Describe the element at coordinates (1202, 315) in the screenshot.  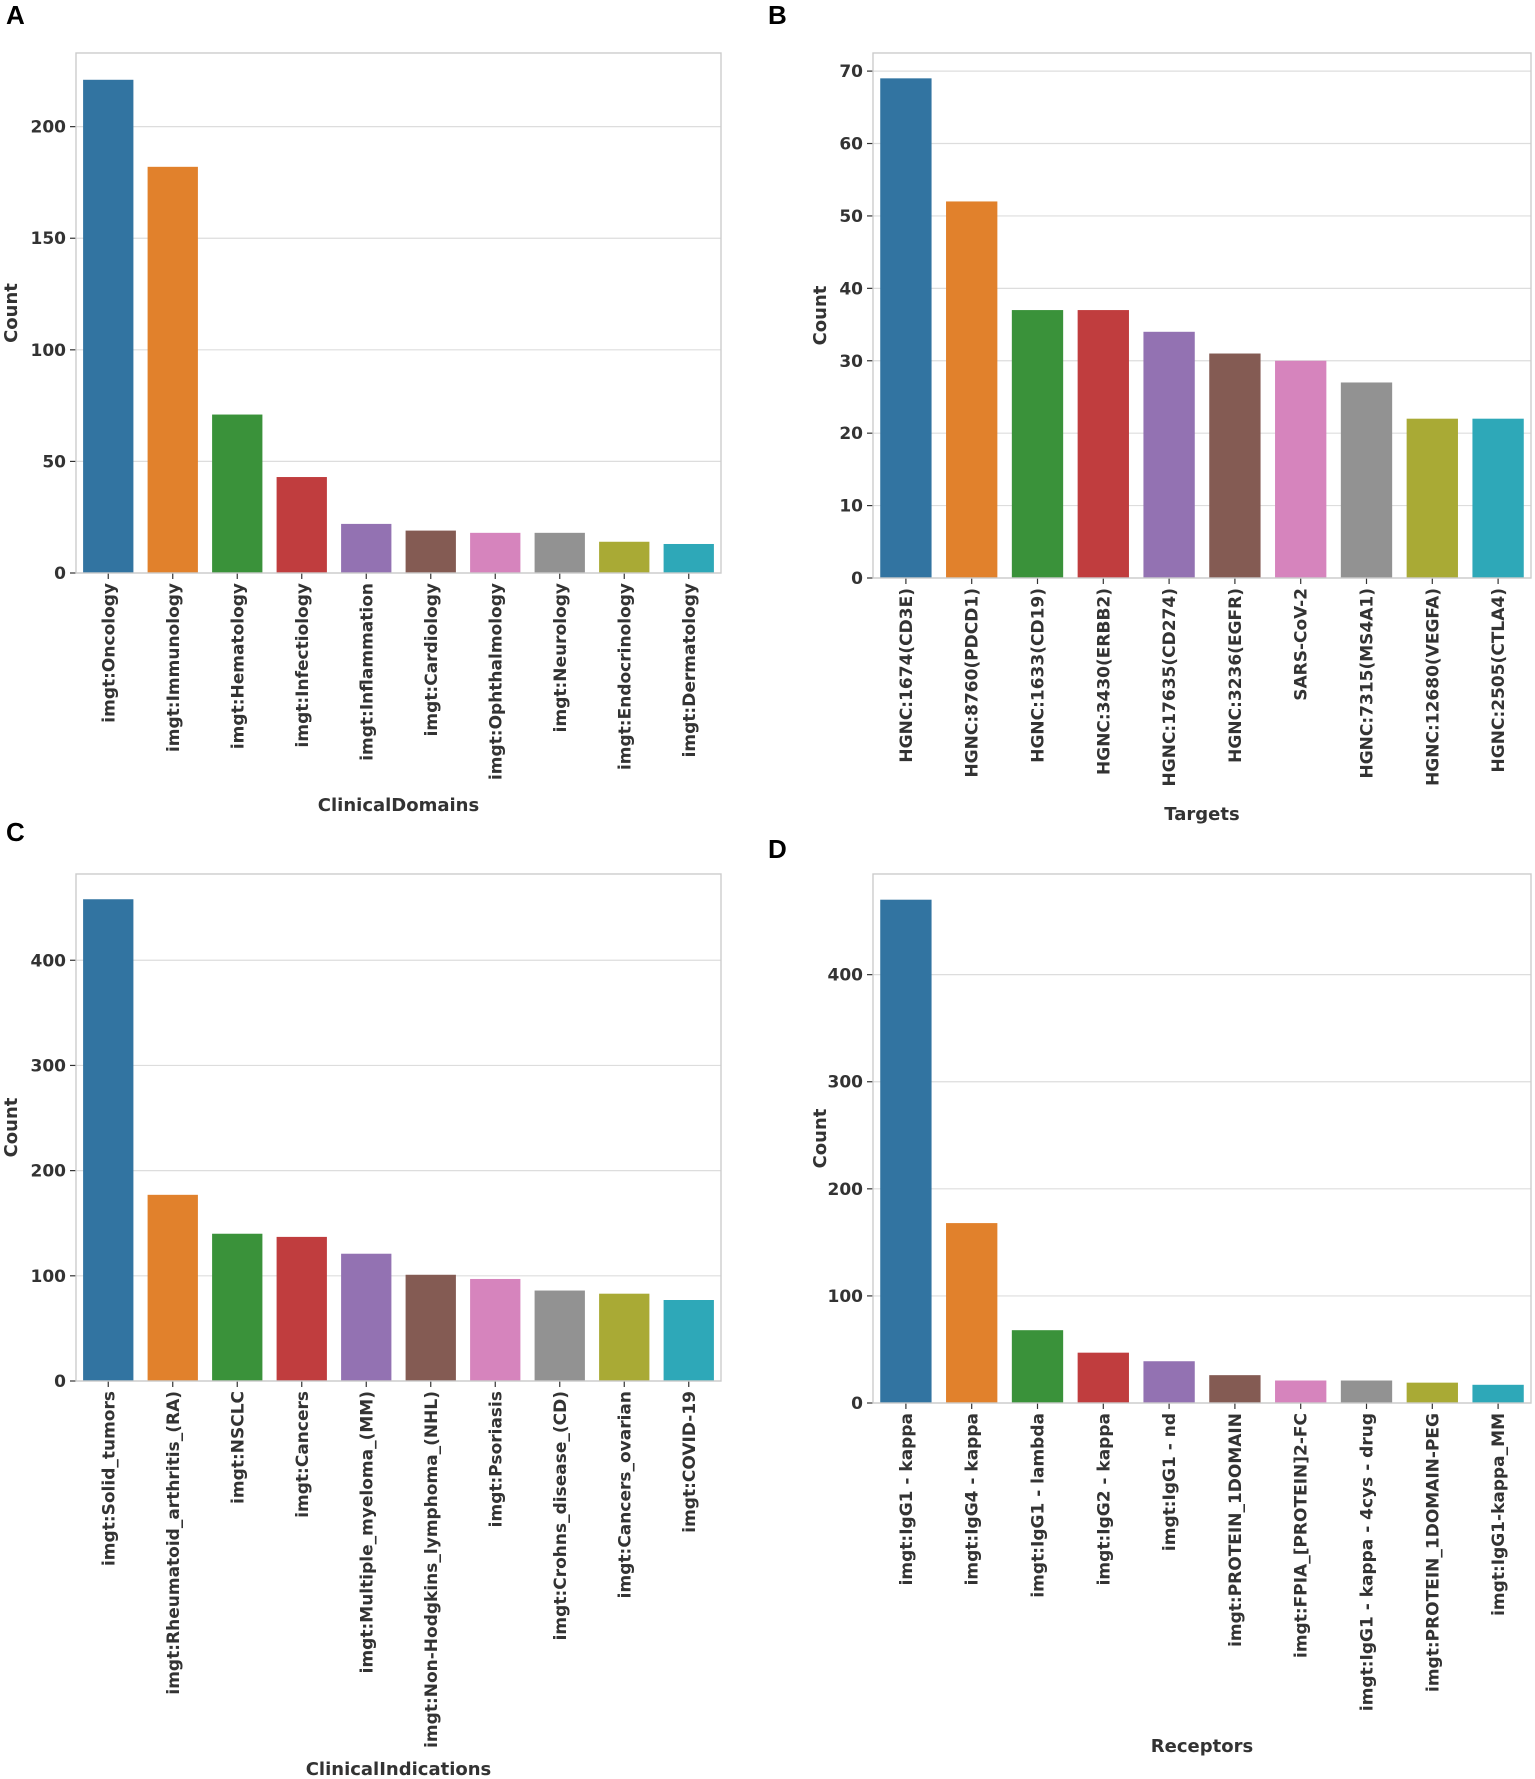
I see `panel-b-frame` at that location.